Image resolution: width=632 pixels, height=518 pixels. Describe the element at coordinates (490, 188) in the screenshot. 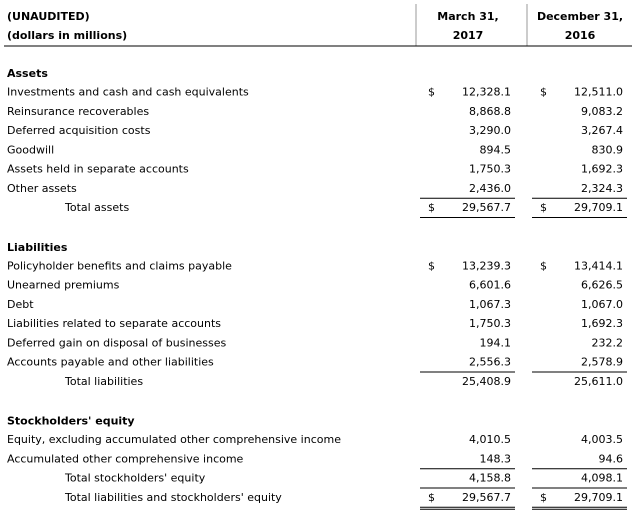

I see `value: 2,436.0` at that location.